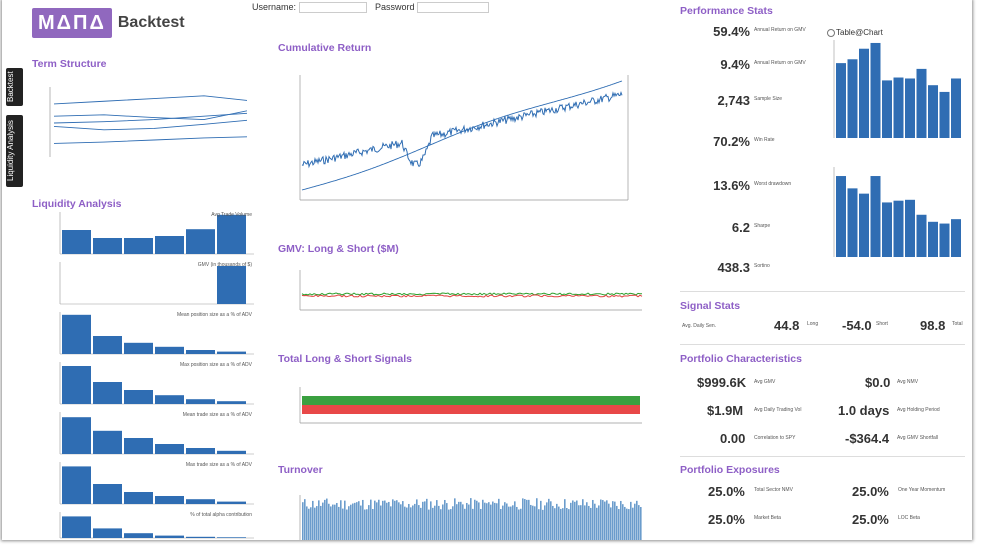 This screenshot has height=547, width=983. I want to click on perf-stat-label: Annual Return on GMV, so click(780, 63).